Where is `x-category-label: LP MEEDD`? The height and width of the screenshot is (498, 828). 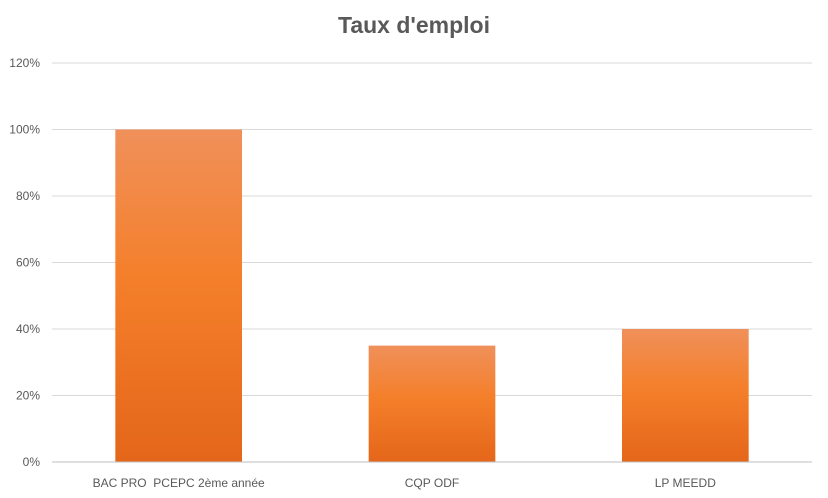 x-category-label: LP MEEDD is located at coordinates (685, 483).